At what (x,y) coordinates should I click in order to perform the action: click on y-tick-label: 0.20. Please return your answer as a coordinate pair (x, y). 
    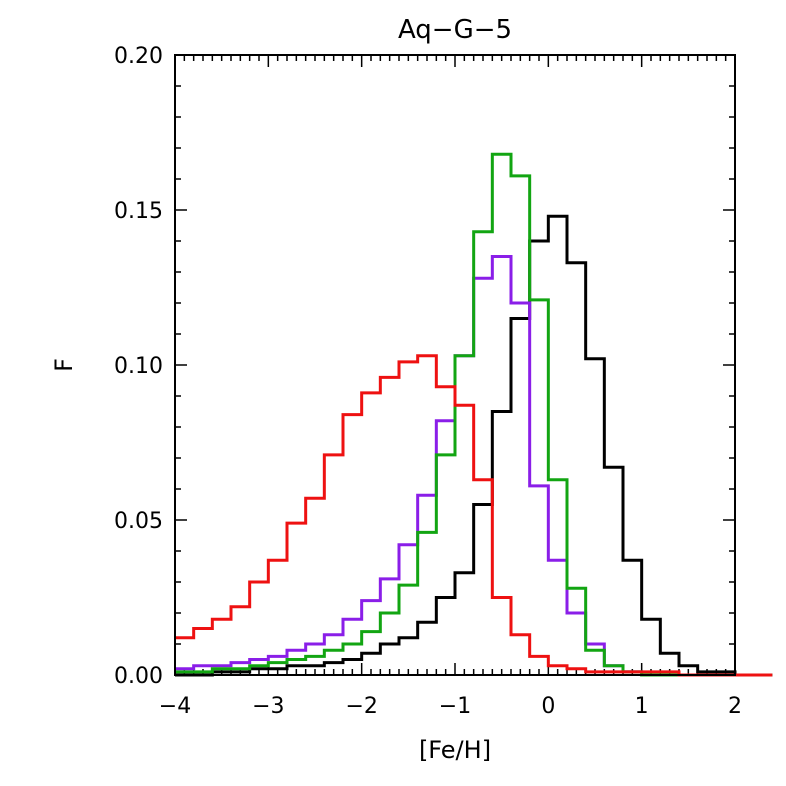
    Looking at the image, I should click on (138, 56).